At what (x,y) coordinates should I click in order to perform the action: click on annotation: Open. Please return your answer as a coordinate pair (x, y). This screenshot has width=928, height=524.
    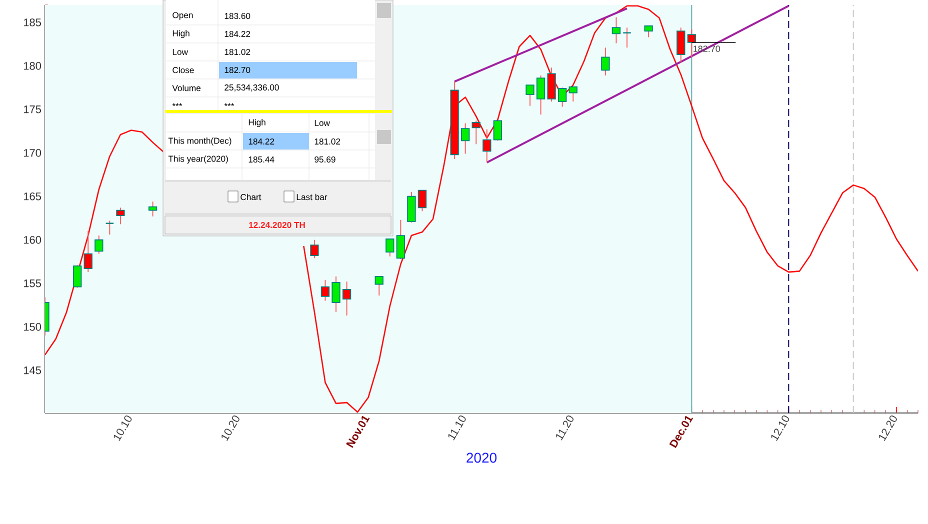
    Looking at the image, I should click on (182, 16).